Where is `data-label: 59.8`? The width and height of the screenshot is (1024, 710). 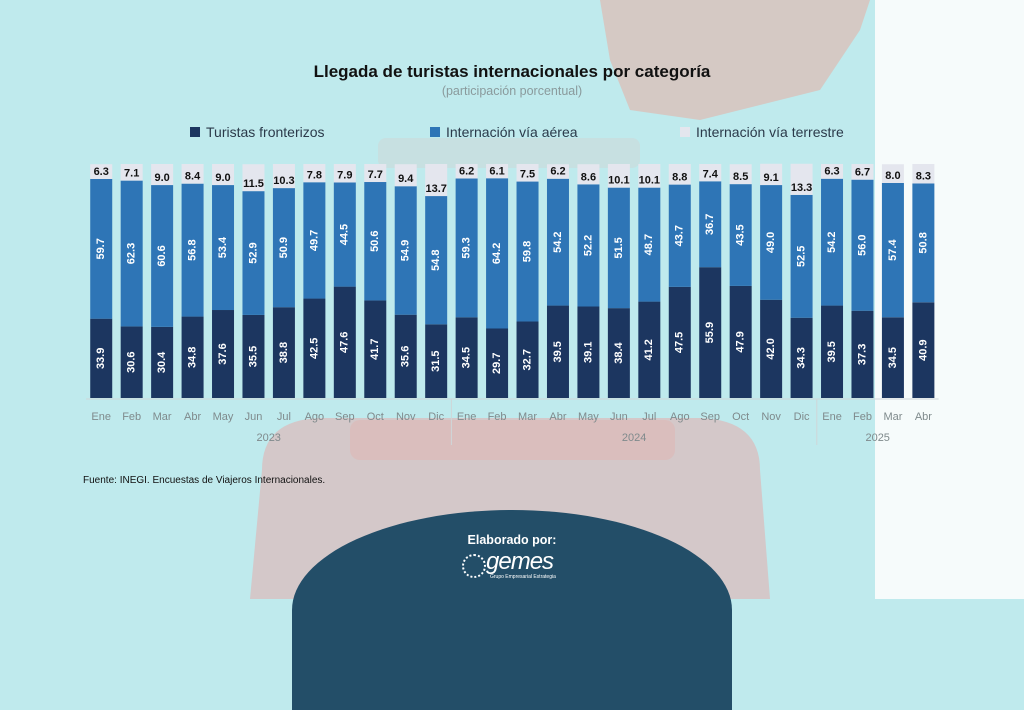 data-label: 59.8 is located at coordinates (527, 251).